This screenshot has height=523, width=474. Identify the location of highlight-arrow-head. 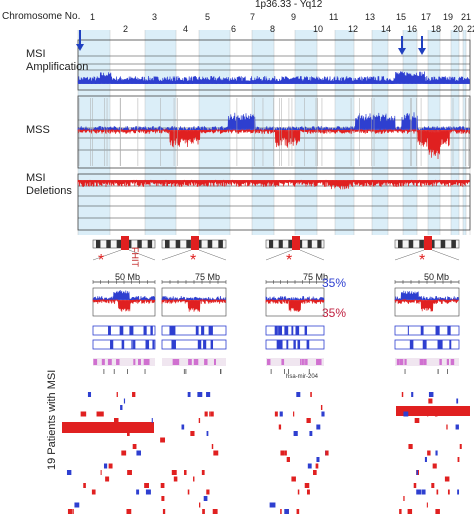
(422, 51).